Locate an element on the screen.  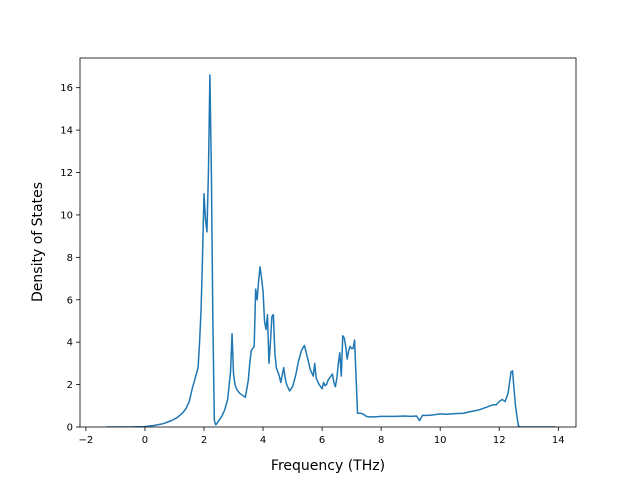
x-tick-label: 10 is located at coordinates (440, 440).